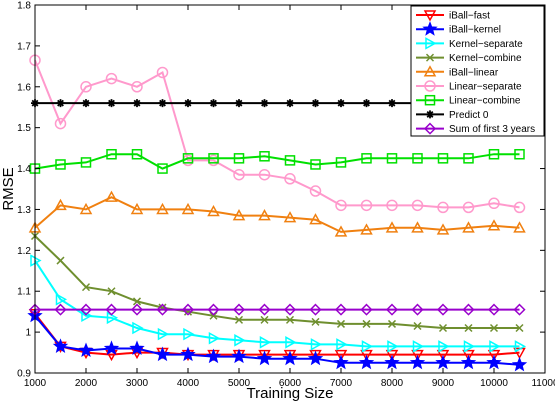  I want to click on y-axis-title: RMSE, so click(8, 188).